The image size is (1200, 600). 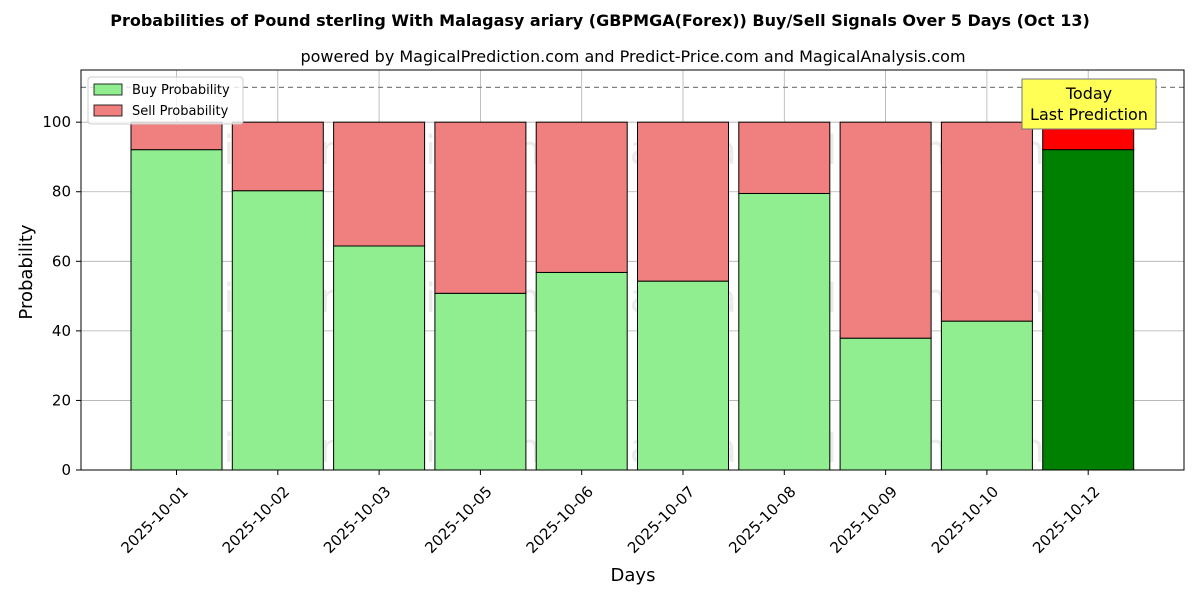 I want to click on y-tick-label: 100, so click(x=56, y=122).